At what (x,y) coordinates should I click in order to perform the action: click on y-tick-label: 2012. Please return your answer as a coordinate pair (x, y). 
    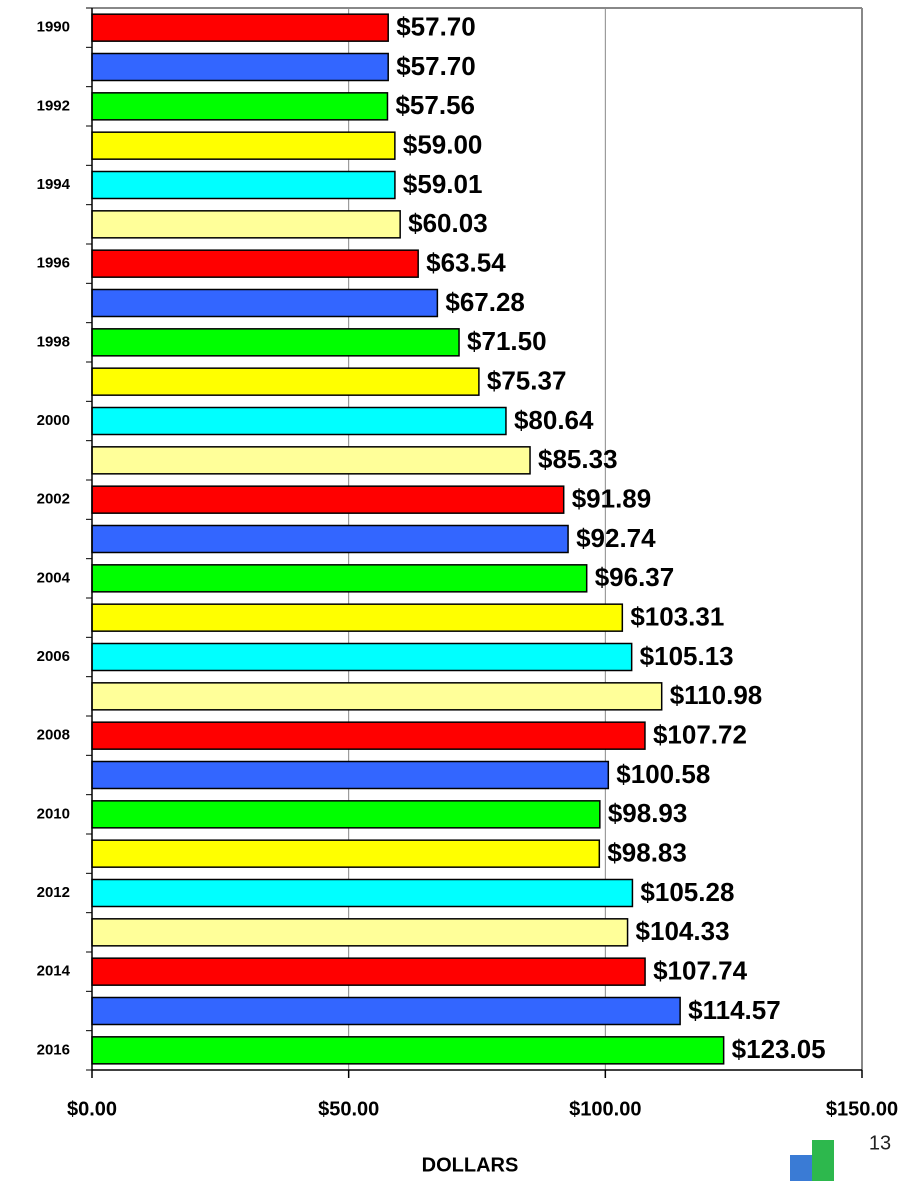
    Looking at the image, I should click on (53, 892).